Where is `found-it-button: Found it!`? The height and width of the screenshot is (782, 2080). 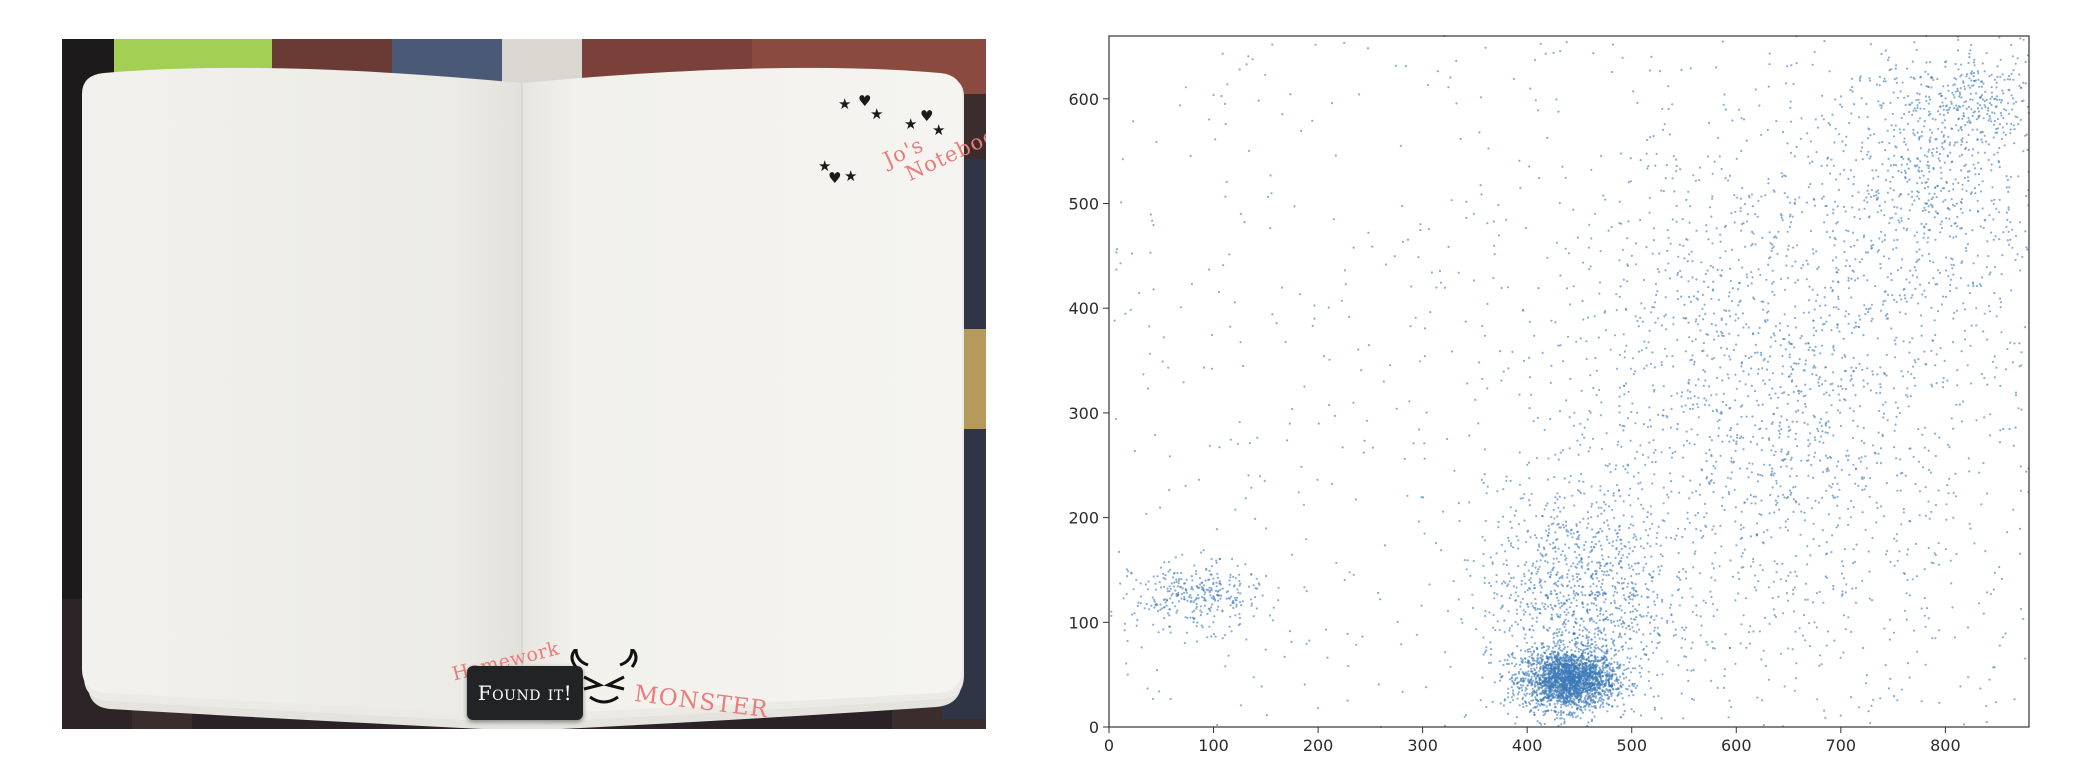
found-it-button: Found it! is located at coordinates (525, 693).